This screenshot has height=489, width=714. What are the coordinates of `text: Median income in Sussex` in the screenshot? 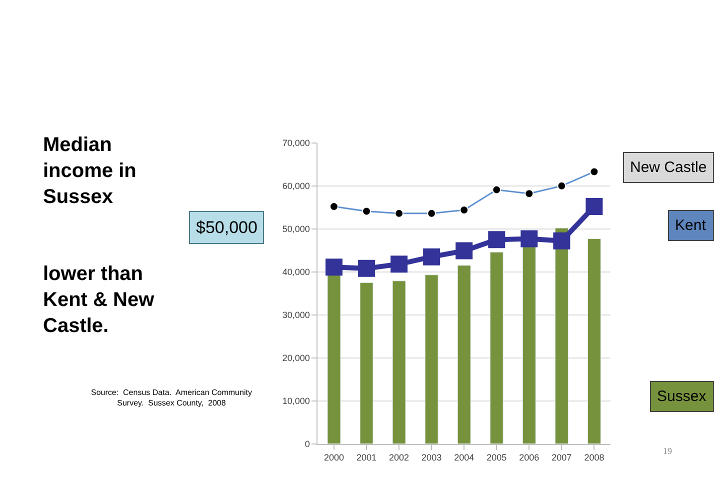 It's located at (89, 171).